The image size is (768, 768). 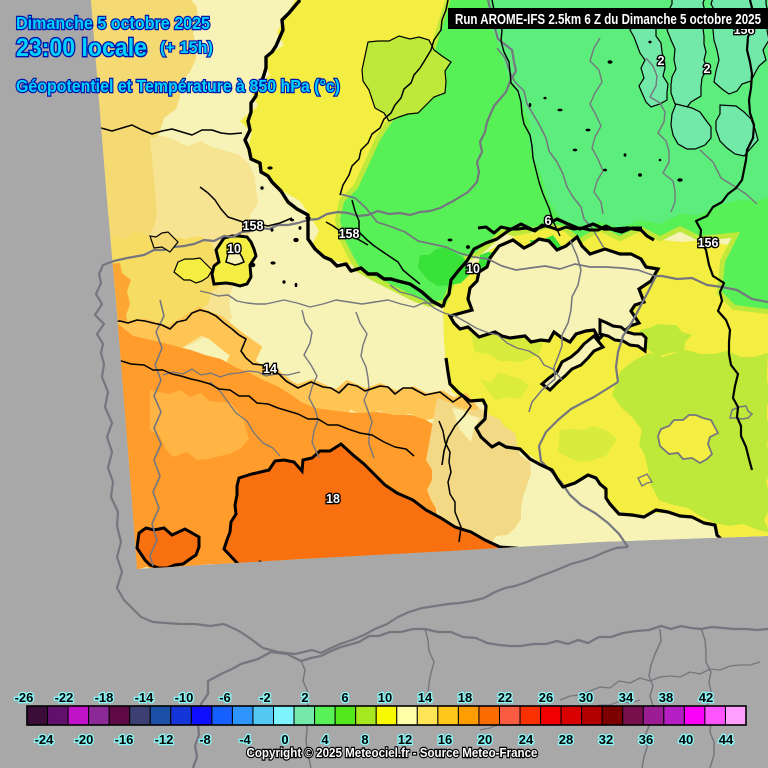 What do you see at coordinates (626, 697) in the screenshot?
I see `svg-text: 34` at bounding box center [626, 697].